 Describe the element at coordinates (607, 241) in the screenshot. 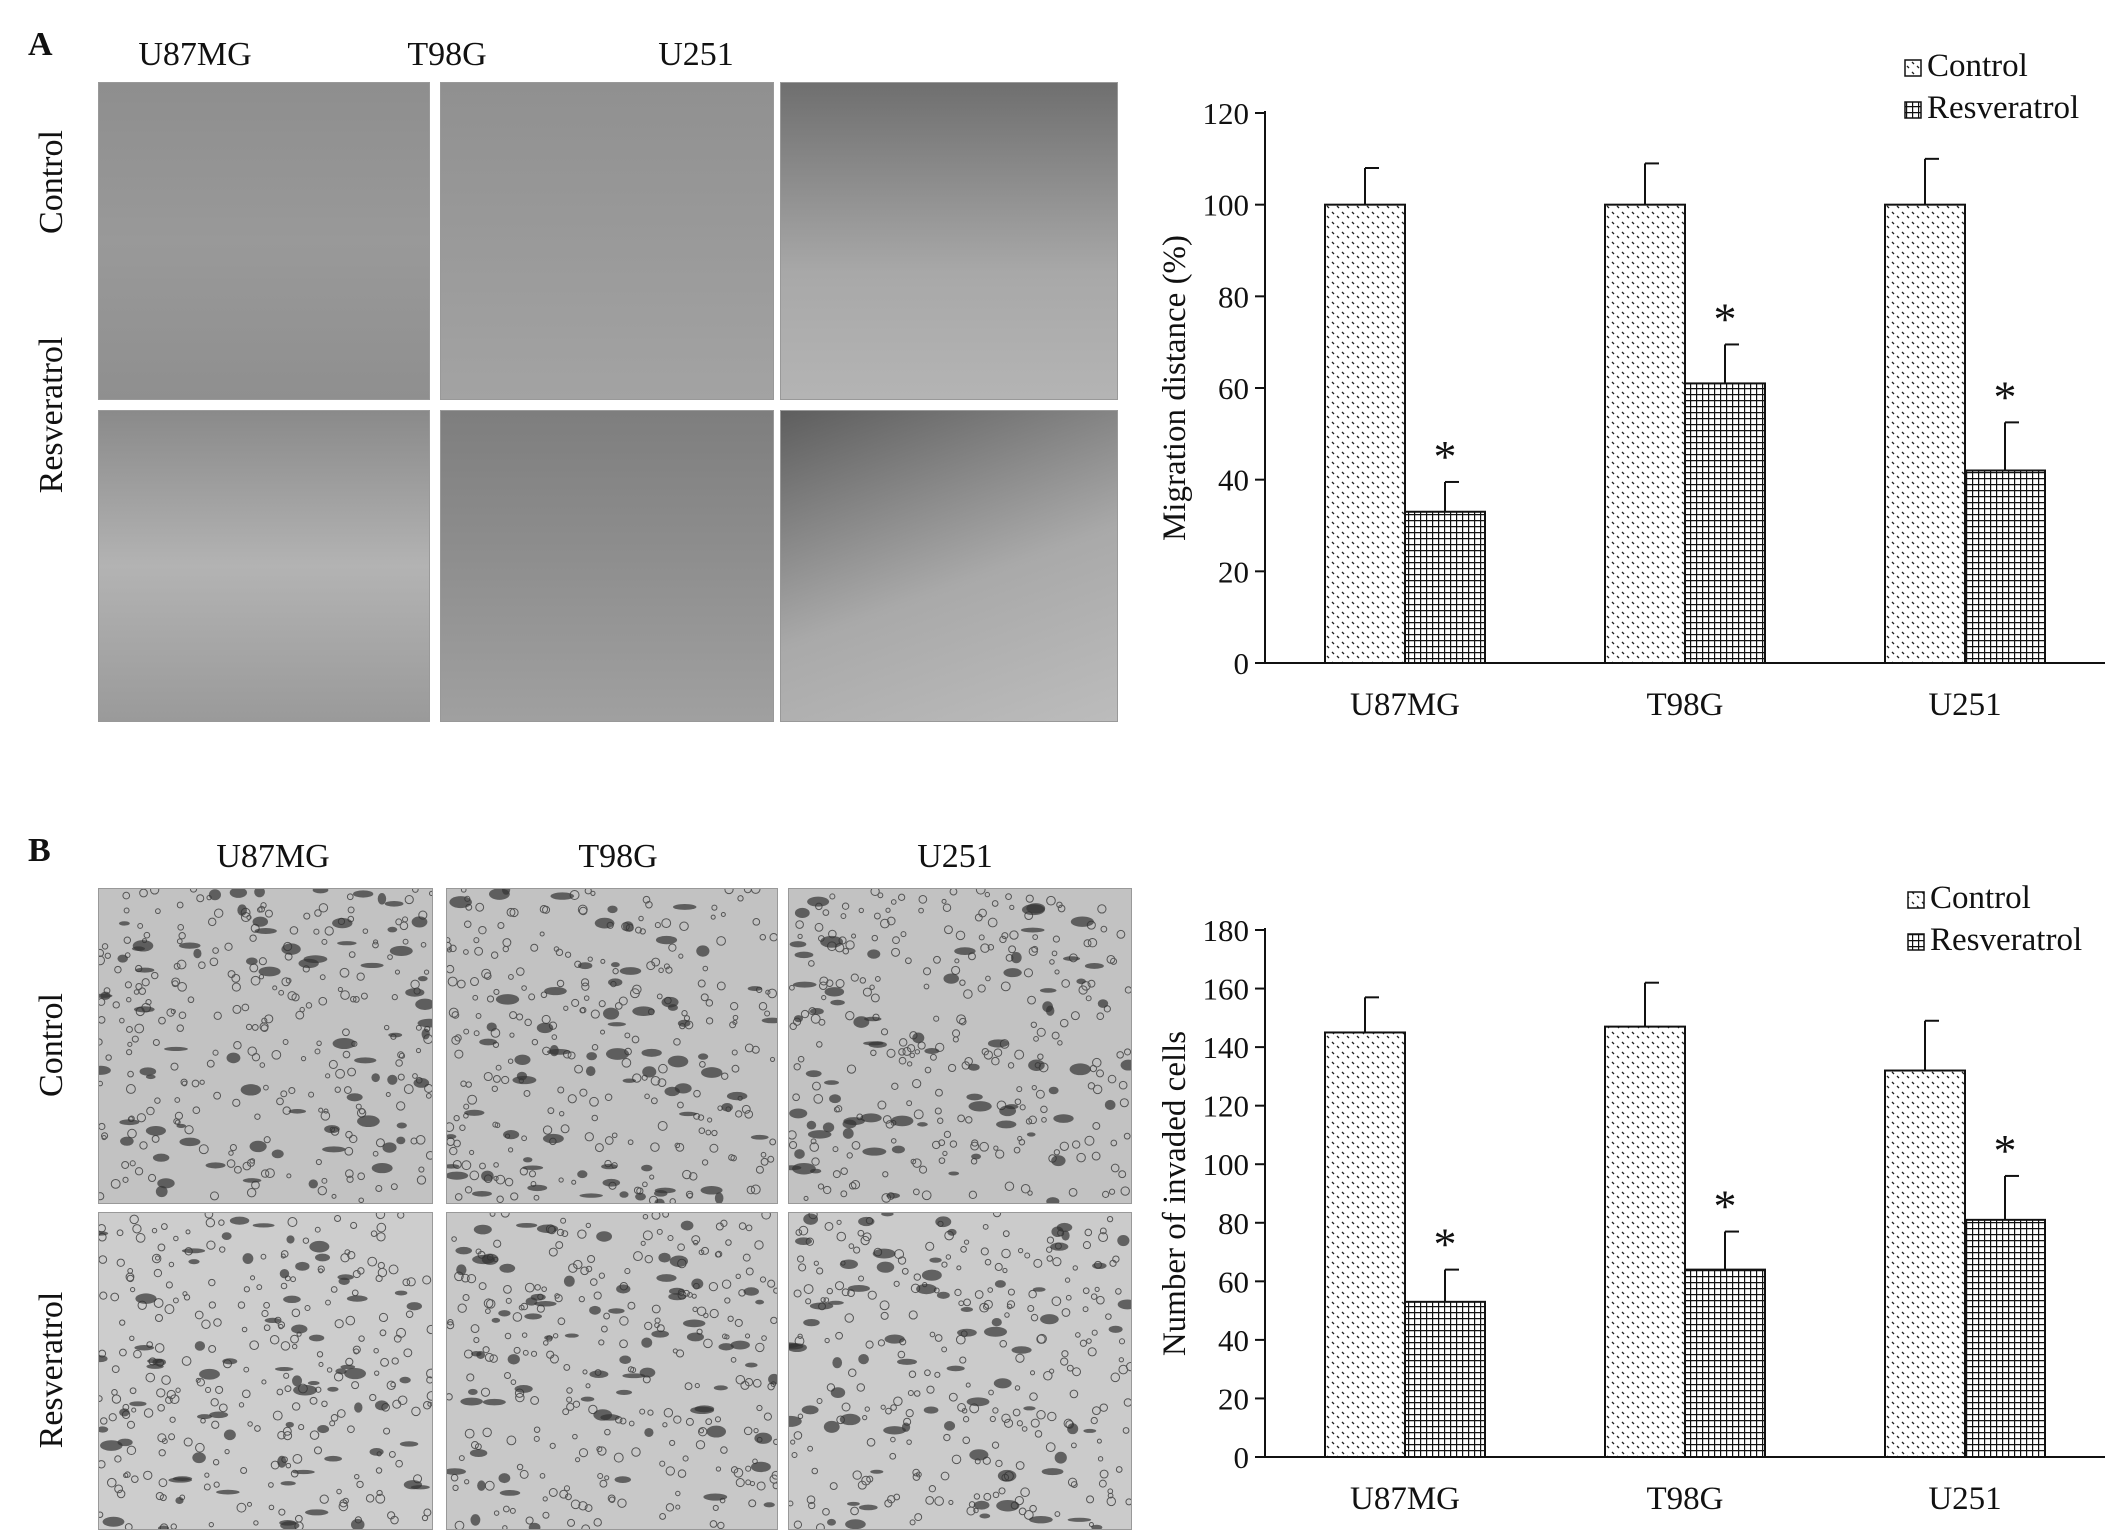

I see `panel-a-image-t98g-control` at that location.